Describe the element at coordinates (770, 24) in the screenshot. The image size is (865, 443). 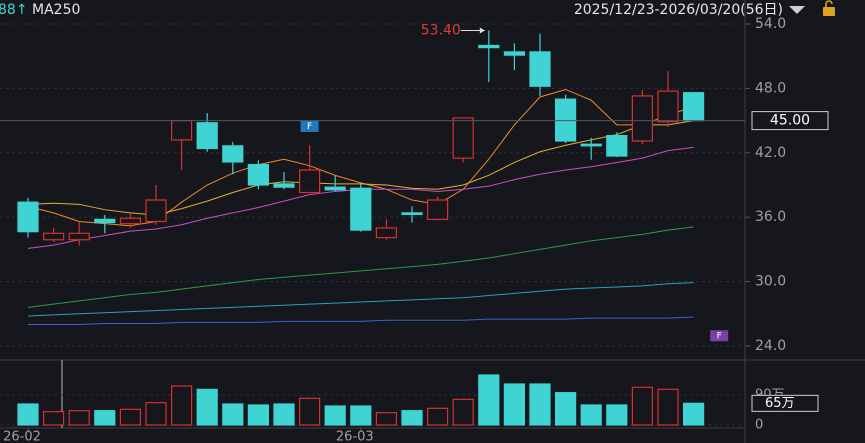
I see `y-tick-label: 54.0` at that location.